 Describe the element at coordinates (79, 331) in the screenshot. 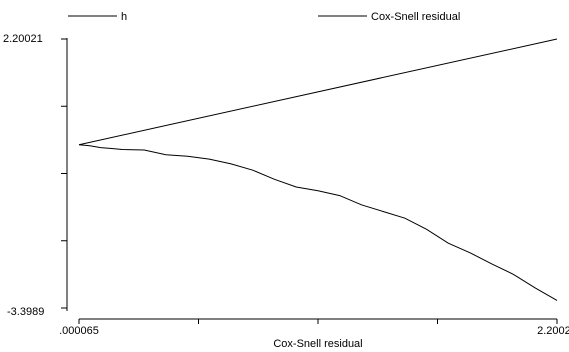

I see `x-tick-label-left: .000065` at that location.